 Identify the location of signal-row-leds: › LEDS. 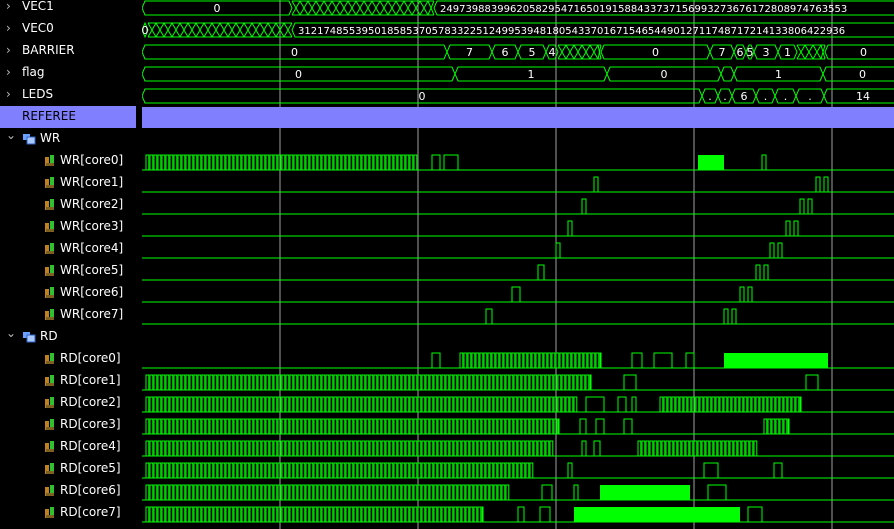
(68, 95).